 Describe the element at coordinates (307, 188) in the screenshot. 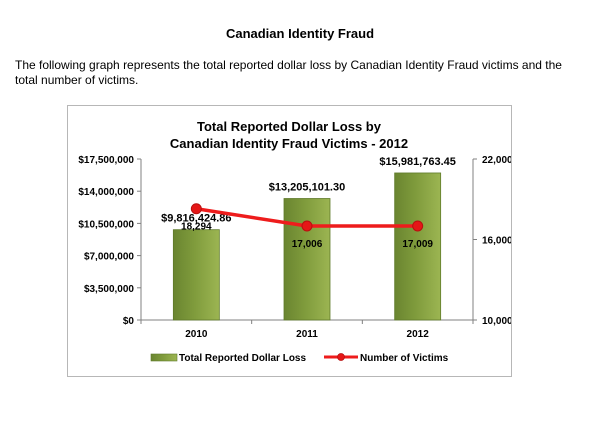

I see `bar-data-label: $13,205,101.30` at that location.